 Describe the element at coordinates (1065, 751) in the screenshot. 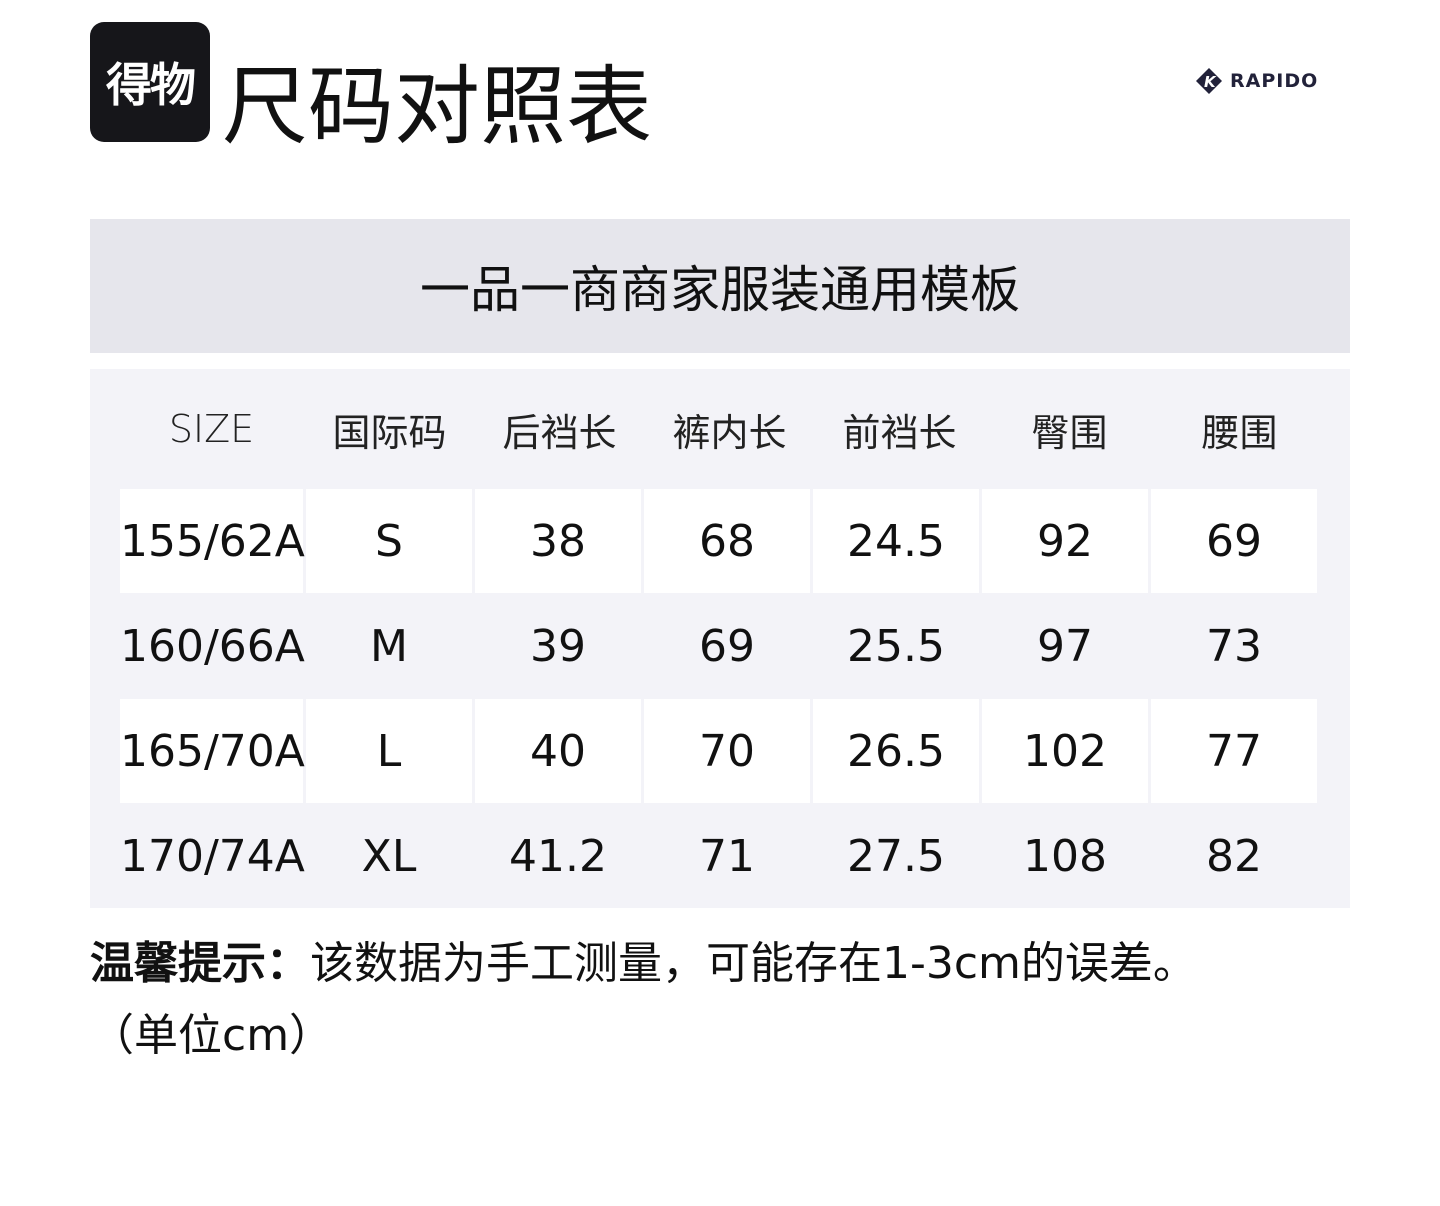

I see `table-cell: 102` at that location.